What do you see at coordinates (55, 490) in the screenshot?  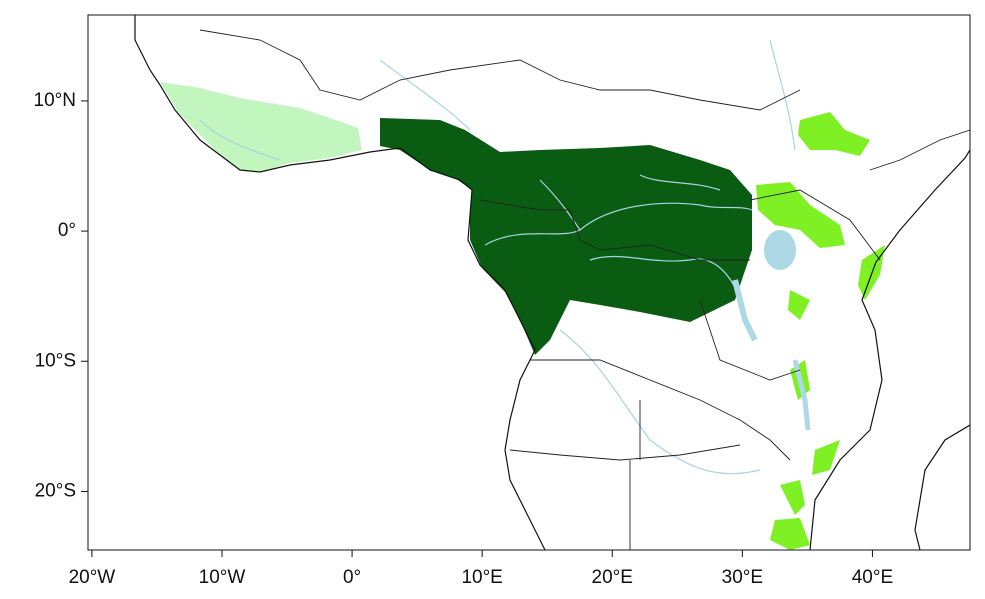 I see `y-tick-label: 20°S` at bounding box center [55, 490].